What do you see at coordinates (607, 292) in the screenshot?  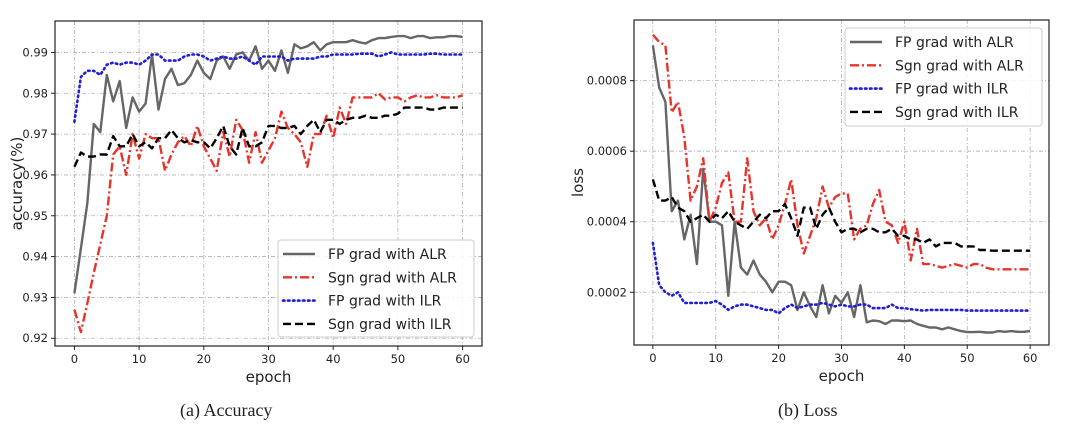 I see `y-tick-label: 0.0002` at bounding box center [607, 292].